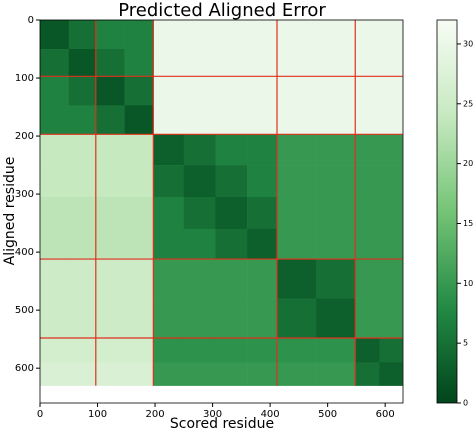 The image size is (474, 438). I want to click on x-tick-label: 200, so click(155, 414).